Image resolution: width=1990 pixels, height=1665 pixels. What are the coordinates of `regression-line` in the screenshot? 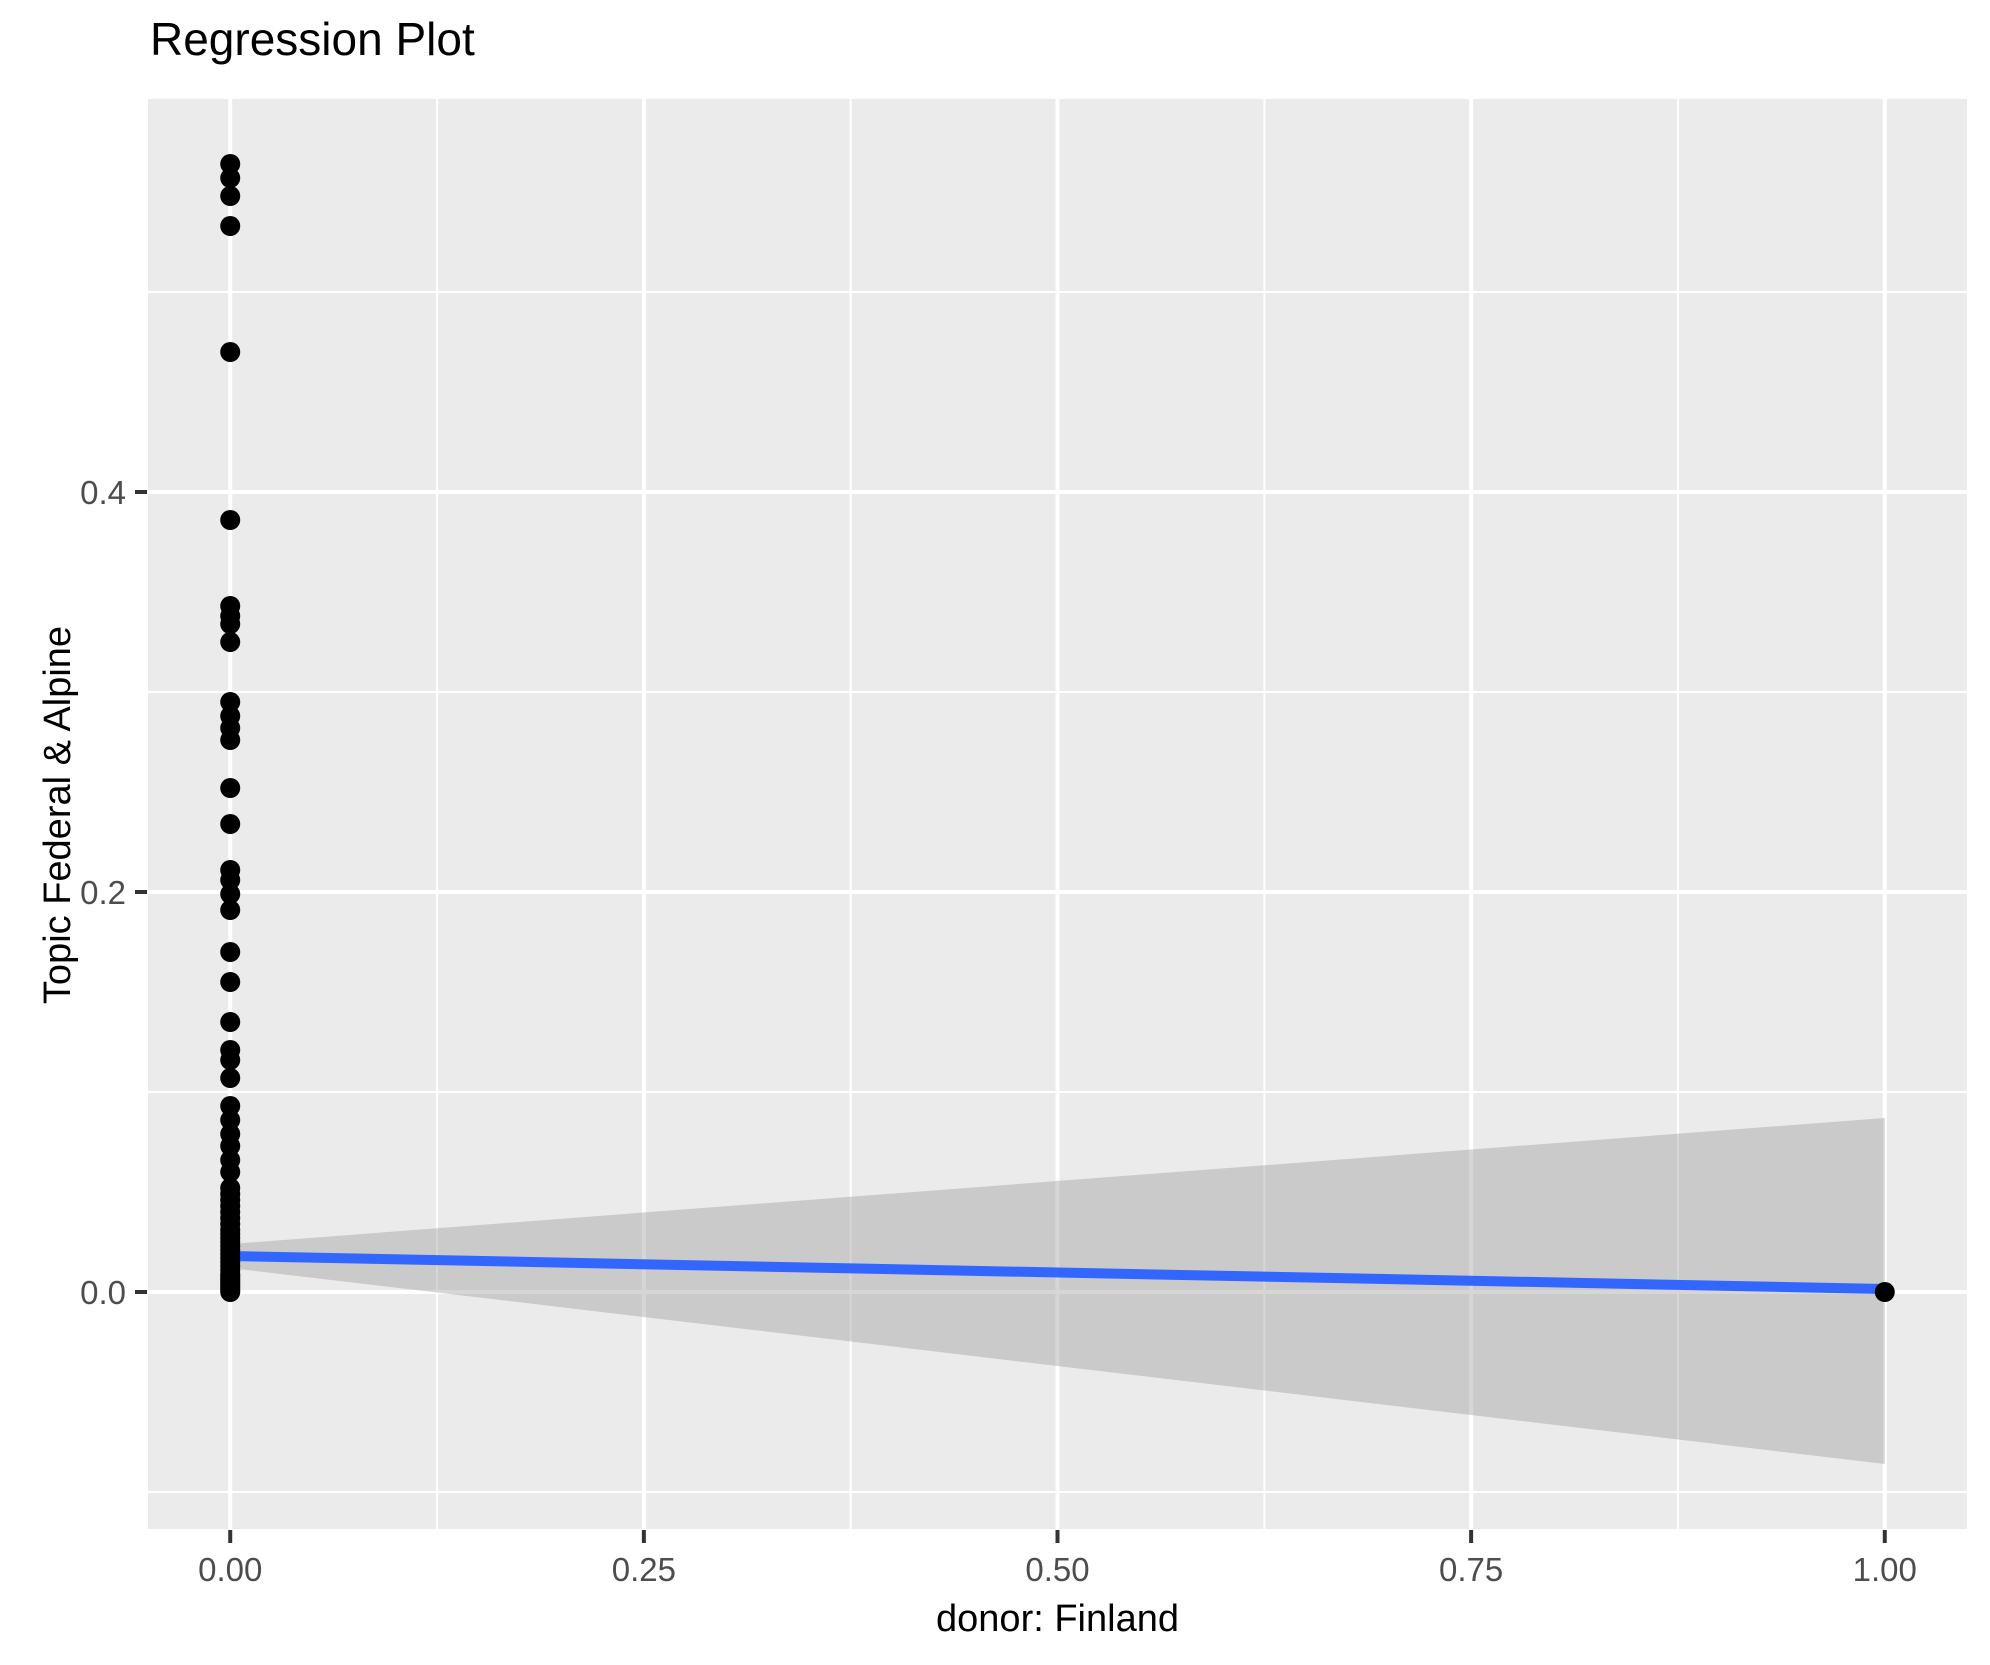 It's located at (1057, 1272).